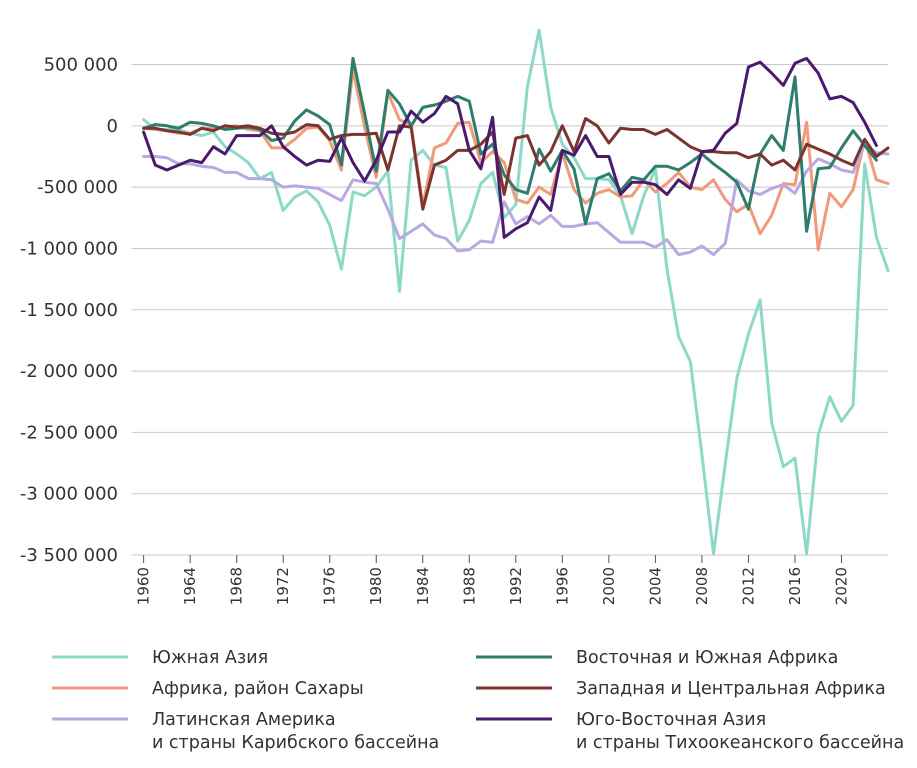  What do you see at coordinates (330, 586) in the screenshot?
I see `x-tick-label: 1976` at bounding box center [330, 586].